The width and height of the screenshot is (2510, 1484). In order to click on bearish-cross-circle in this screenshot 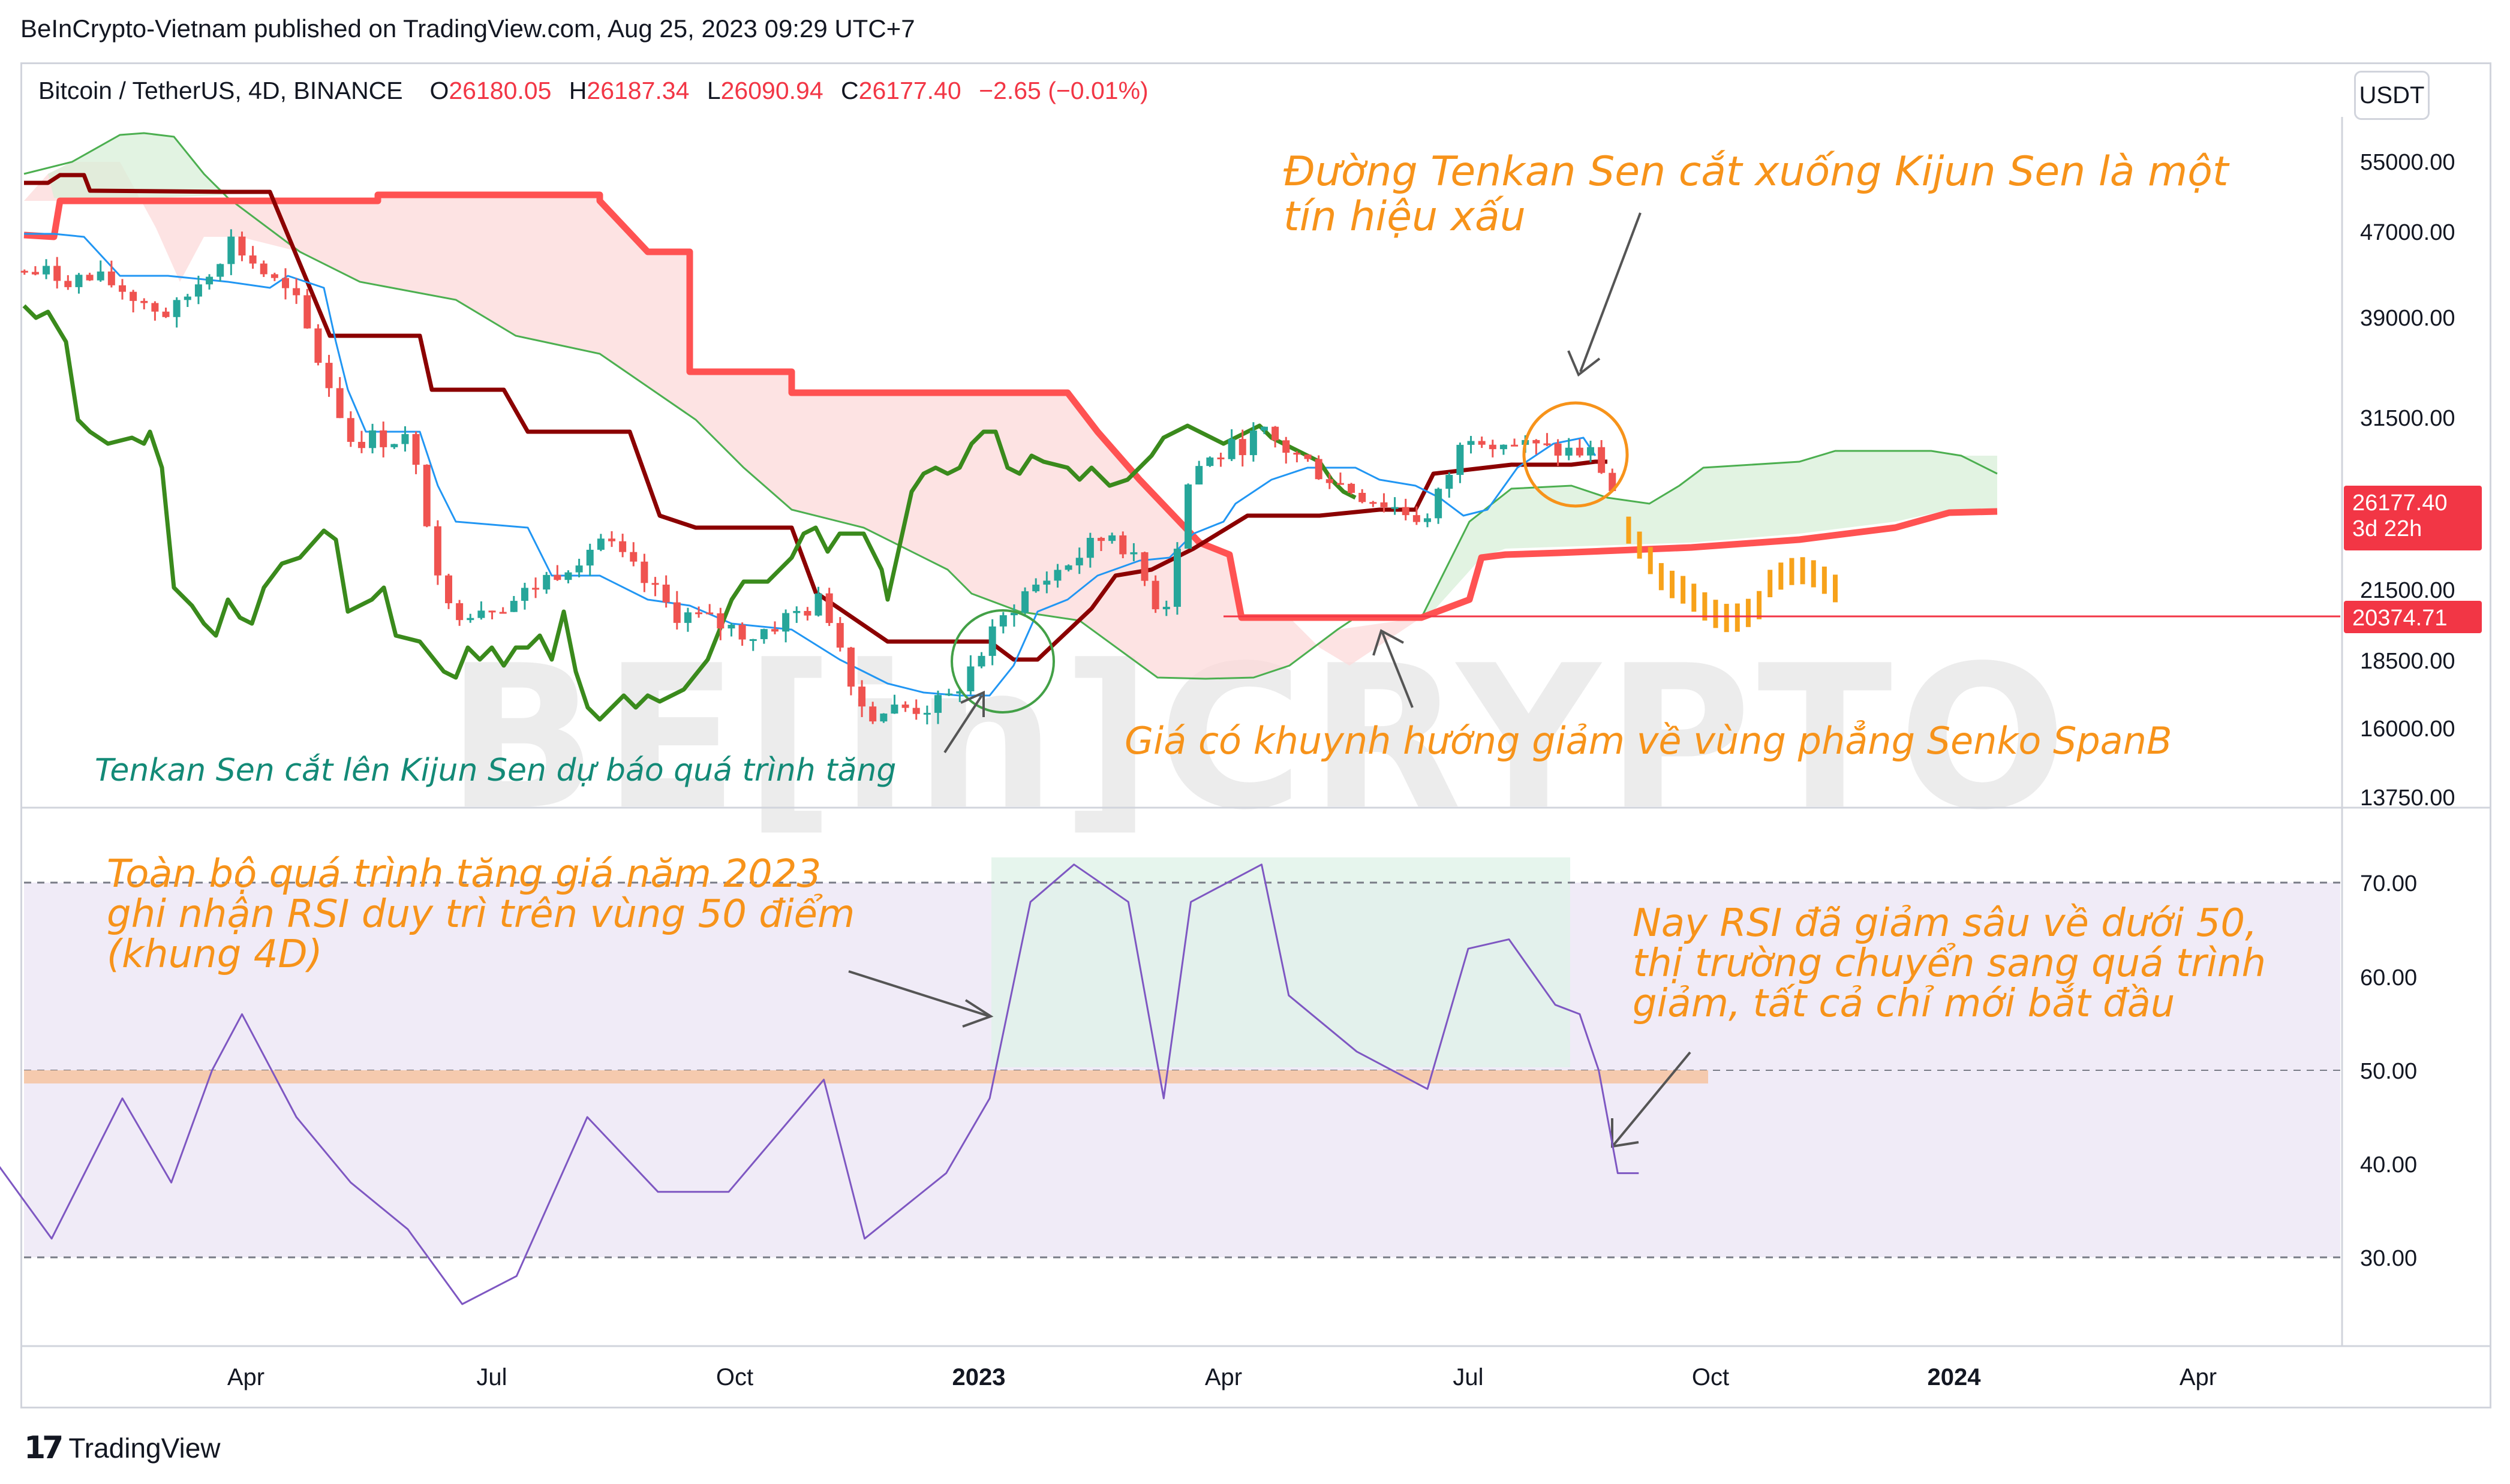, I will do `click(1576, 454)`.